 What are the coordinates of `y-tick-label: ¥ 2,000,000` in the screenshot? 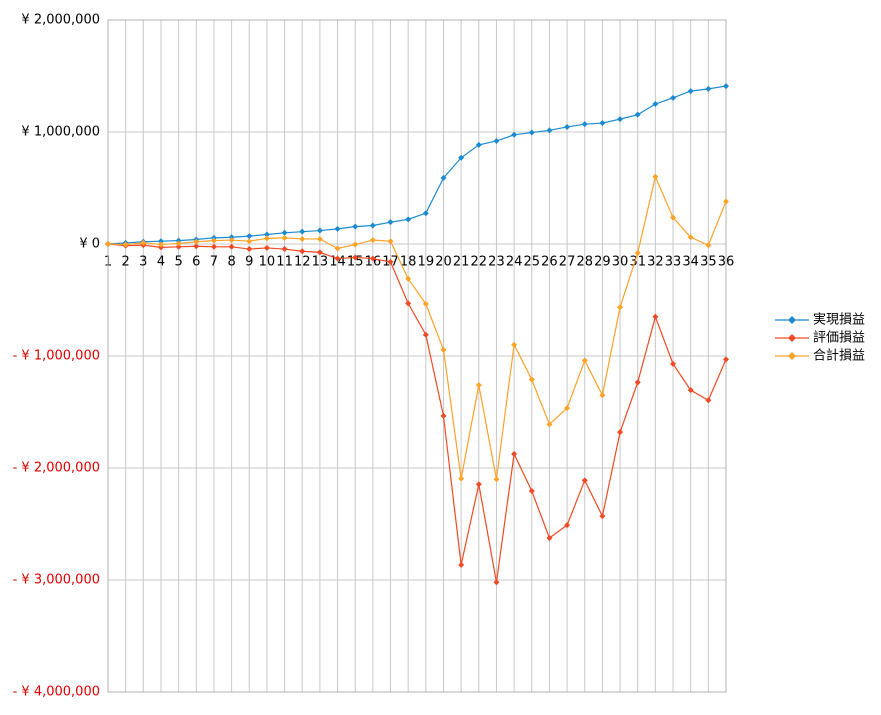 It's located at (60, 20).